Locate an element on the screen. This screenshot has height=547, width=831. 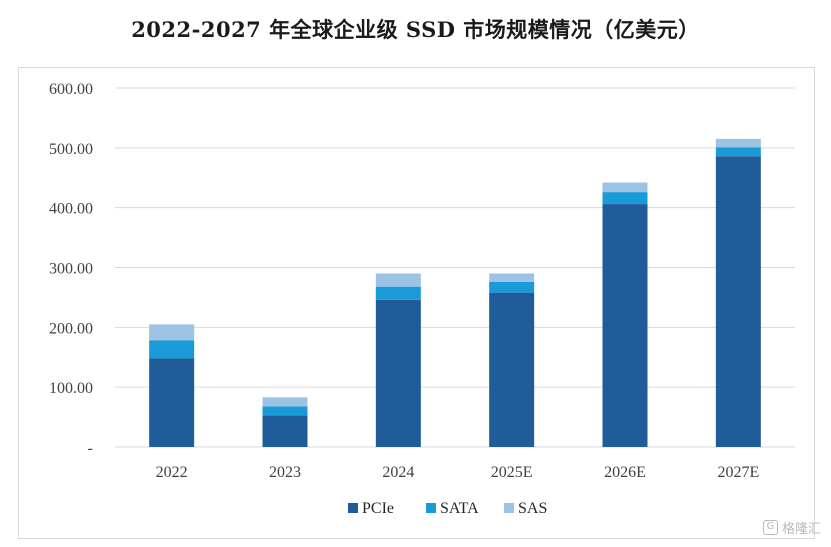
y-tick-label: 400.00 is located at coordinates (71, 209).